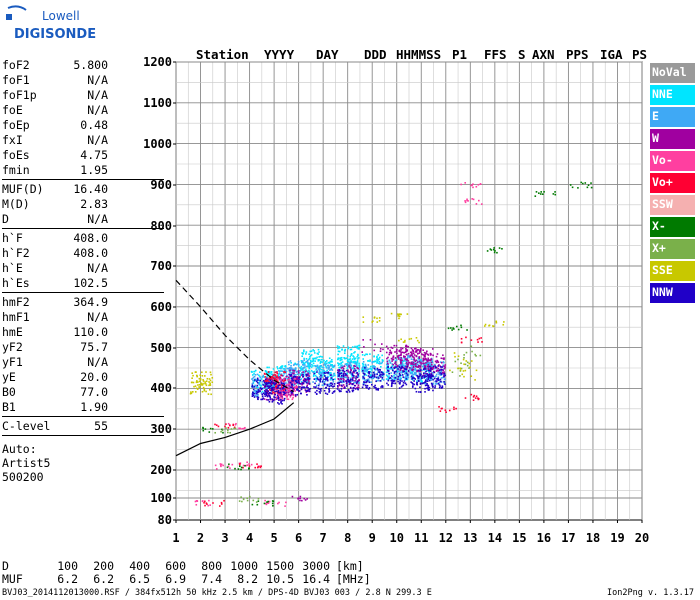 The width and height of the screenshot is (700, 600). What do you see at coordinates (94, 392) in the screenshot?
I see `param-value: 77.0` at bounding box center [94, 392].